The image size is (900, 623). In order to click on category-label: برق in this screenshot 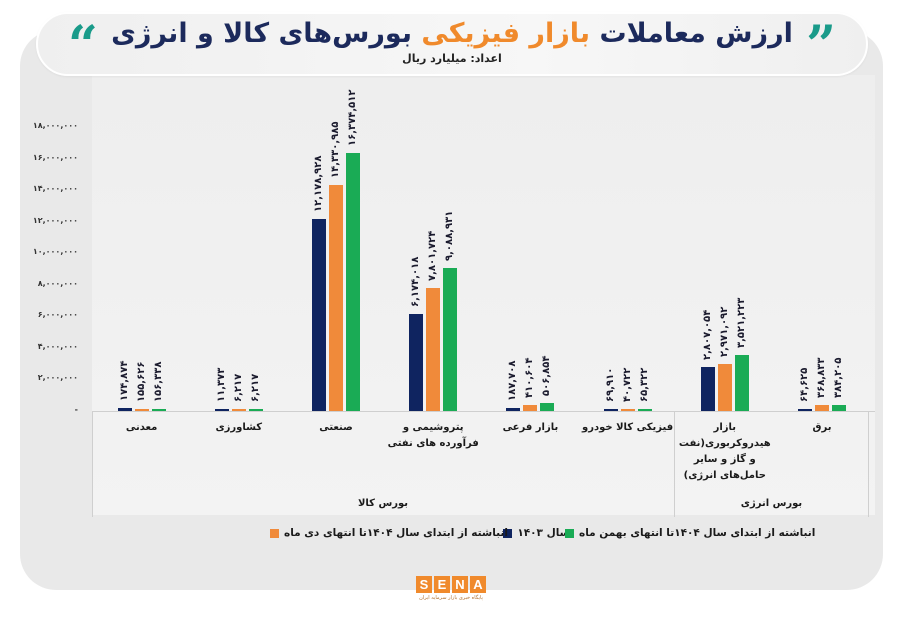, I will do `click(822, 427)`.